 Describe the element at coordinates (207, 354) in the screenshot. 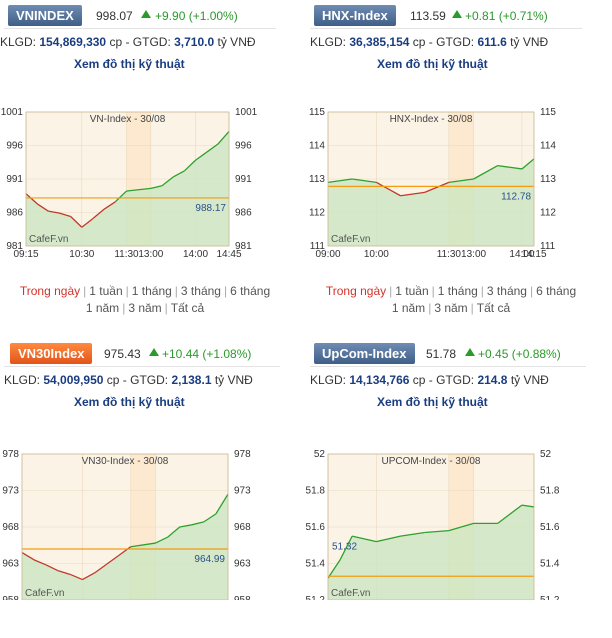

I see `index-change: +10.44 (+1.08%)` at that location.